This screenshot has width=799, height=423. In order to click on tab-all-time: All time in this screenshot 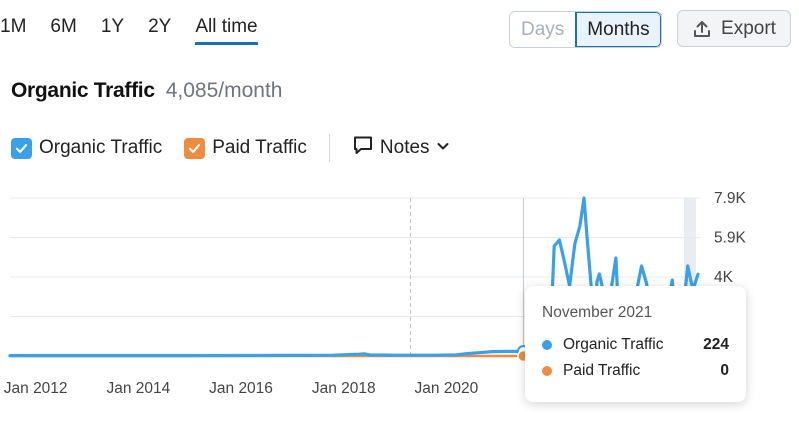, I will do `click(226, 29)`.